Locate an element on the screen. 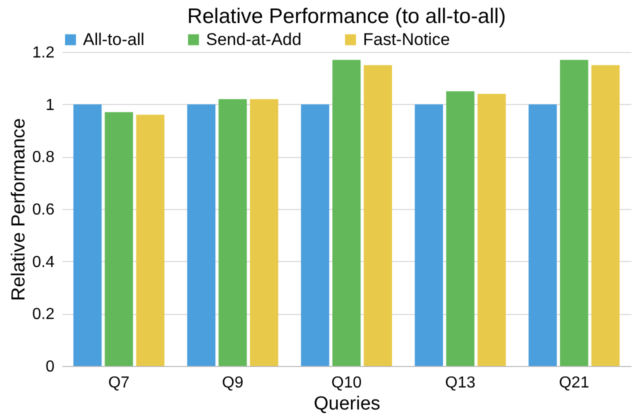  legend-label: All-to-all is located at coordinates (113, 39).